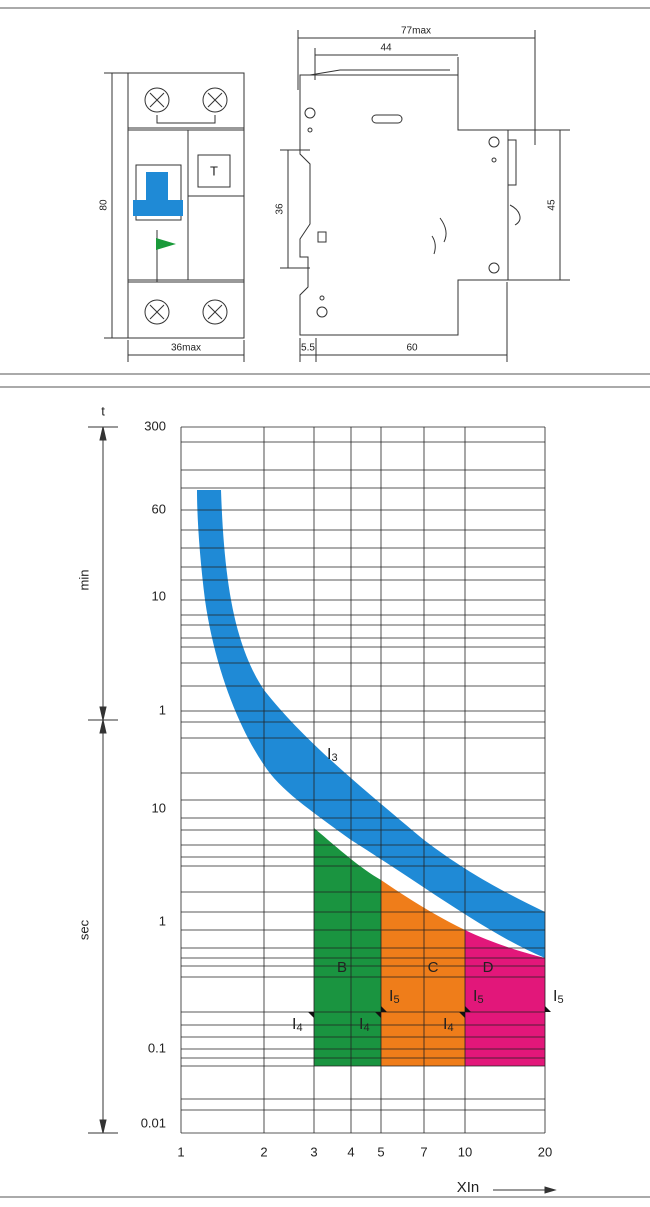 This screenshot has height=1207, width=650. I want to click on side-view, so click(410, 196).